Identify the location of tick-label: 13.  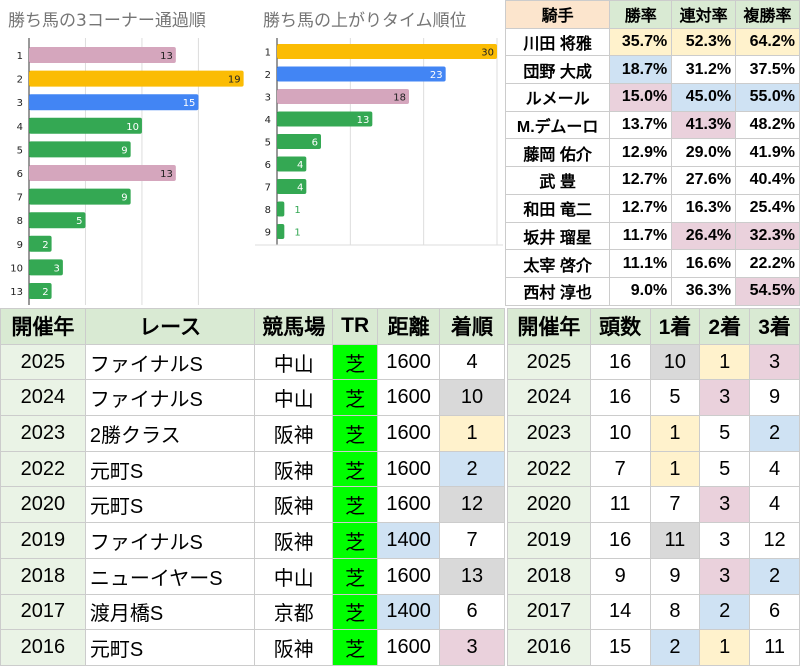
(16, 292).